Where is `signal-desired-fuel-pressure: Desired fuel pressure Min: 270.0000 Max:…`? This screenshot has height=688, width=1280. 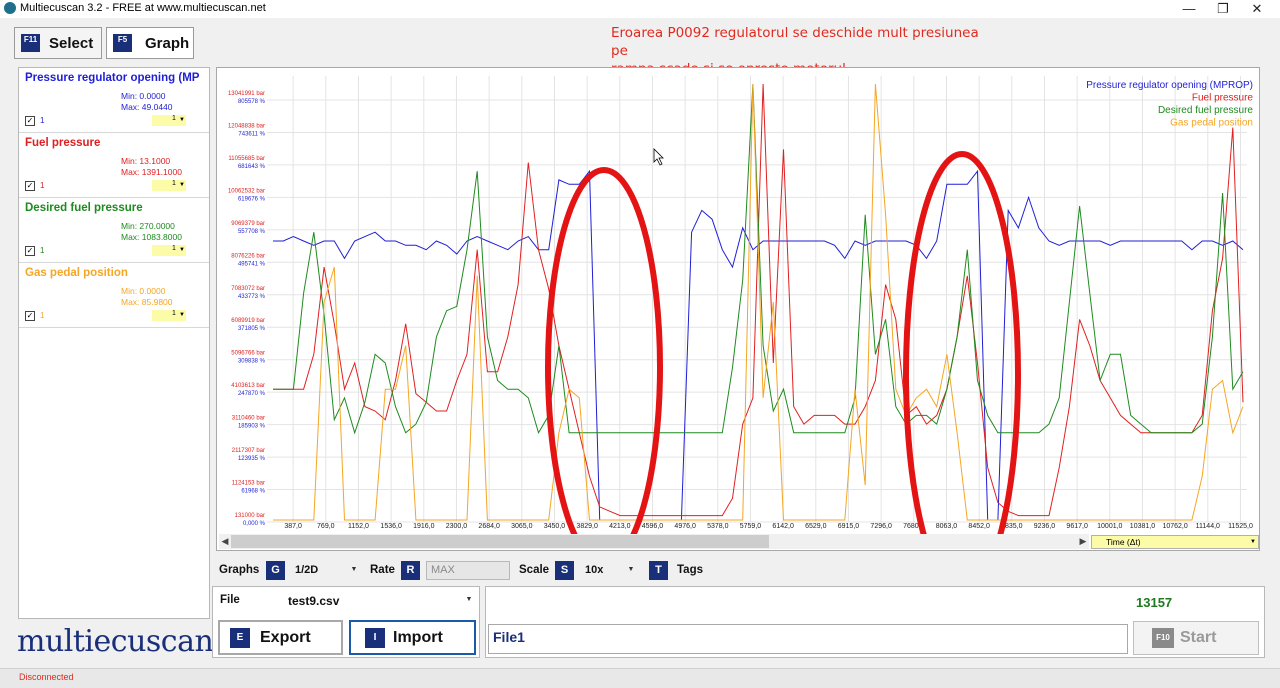
signal-desired-fuel-pressure: Desired fuel pressure Min: 270.0000 Max:… is located at coordinates (114, 230).